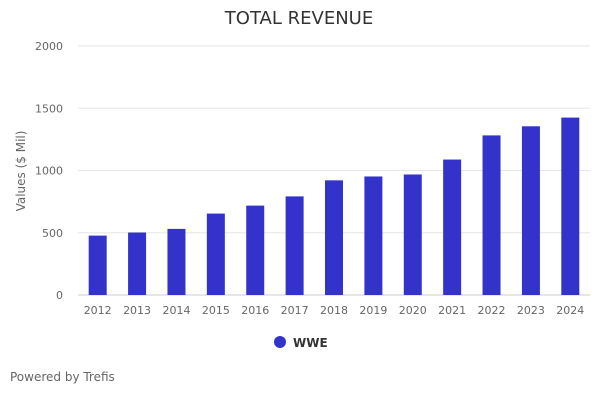  I want to click on x-tick-label: 2023, so click(531, 310).